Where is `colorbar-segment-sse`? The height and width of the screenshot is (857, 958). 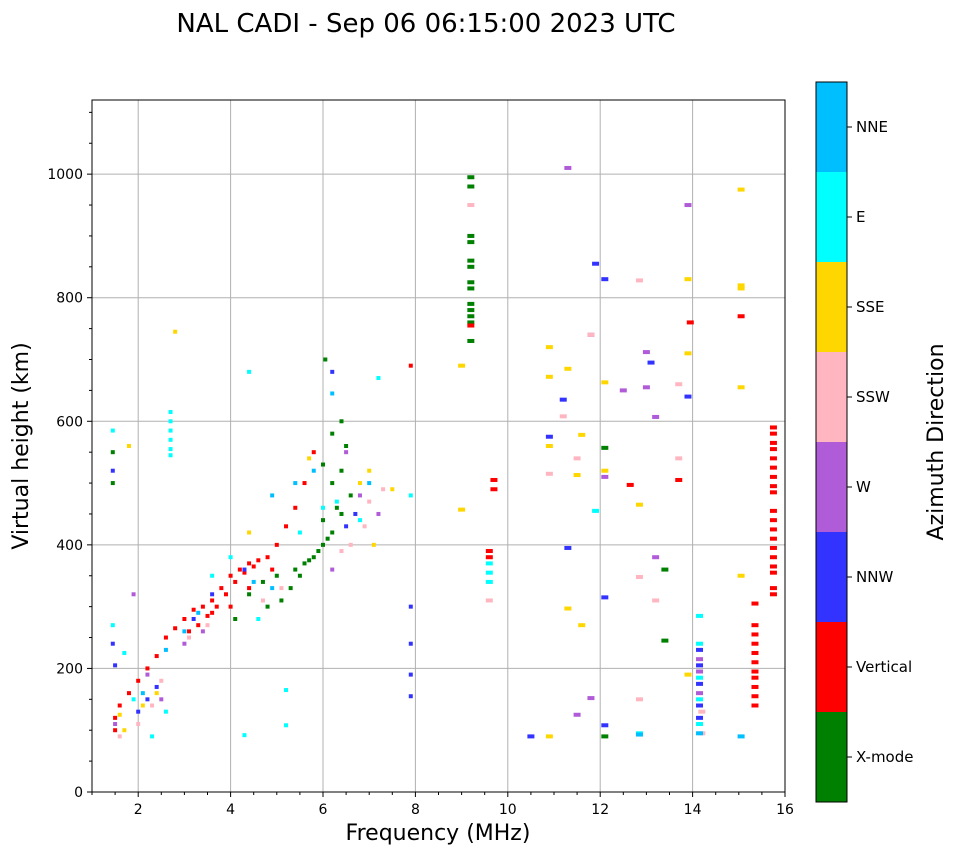
colorbar-segment-sse is located at coordinates (831, 307).